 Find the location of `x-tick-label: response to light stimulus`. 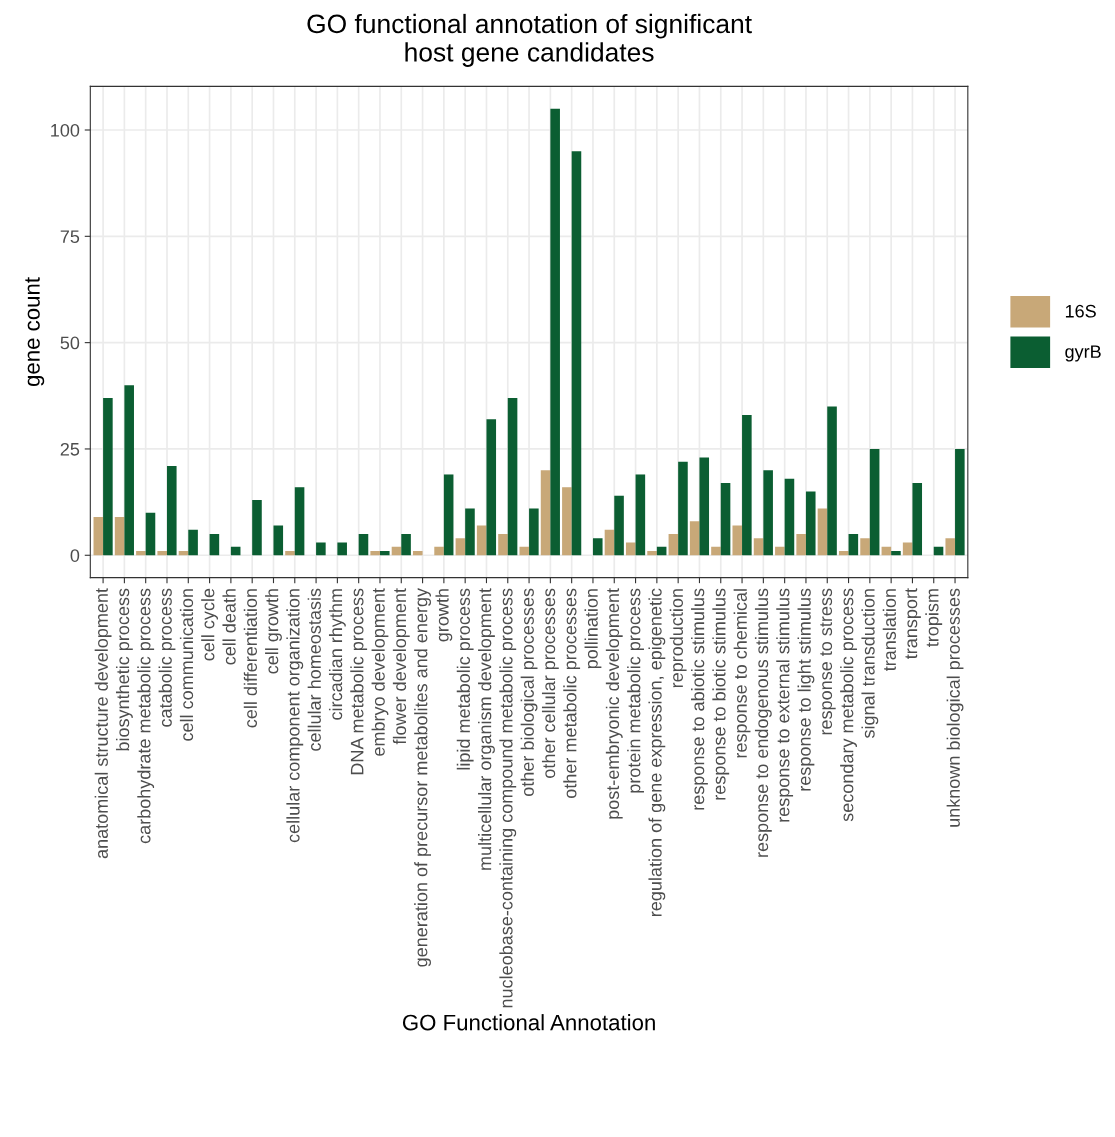

x-tick-label: response to light stimulus is located at coordinates (806, 689).